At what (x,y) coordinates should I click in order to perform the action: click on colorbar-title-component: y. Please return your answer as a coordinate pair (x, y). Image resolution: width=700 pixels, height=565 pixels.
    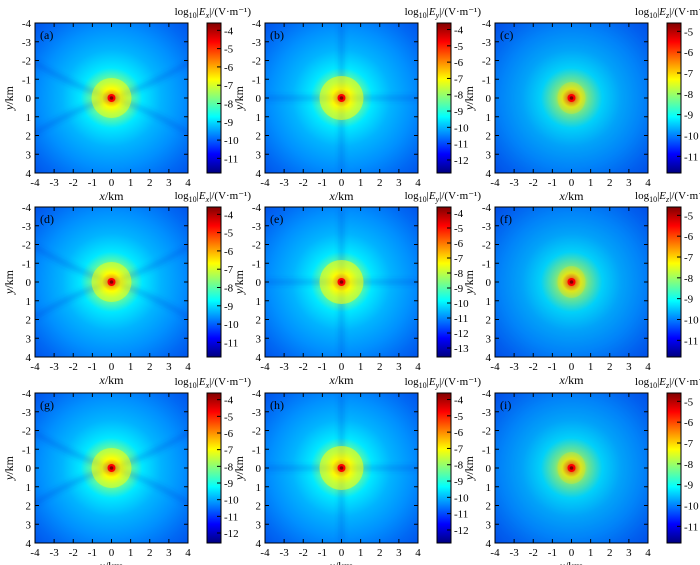
    Looking at the image, I should click on (437, 15).